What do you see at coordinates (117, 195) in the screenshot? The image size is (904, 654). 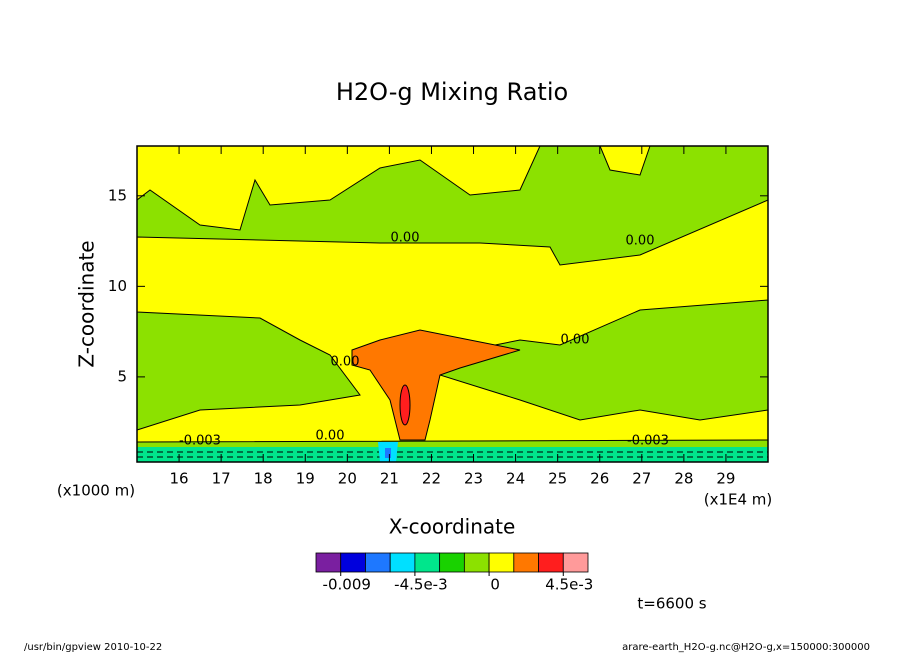 I see `y-tick-label: 15` at bounding box center [117, 195].